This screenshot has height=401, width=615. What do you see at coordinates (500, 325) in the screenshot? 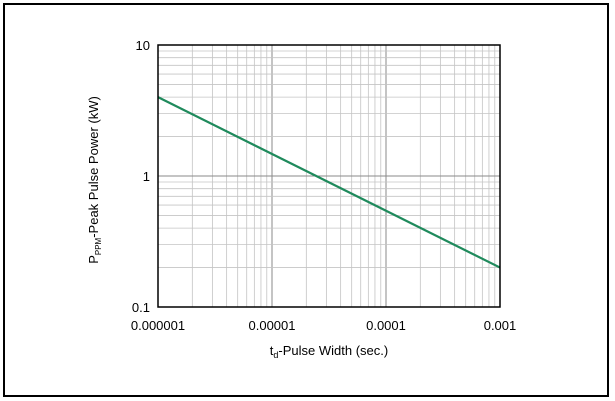
I see `x-tick-label: 0.001` at bounding box center [500, 325].